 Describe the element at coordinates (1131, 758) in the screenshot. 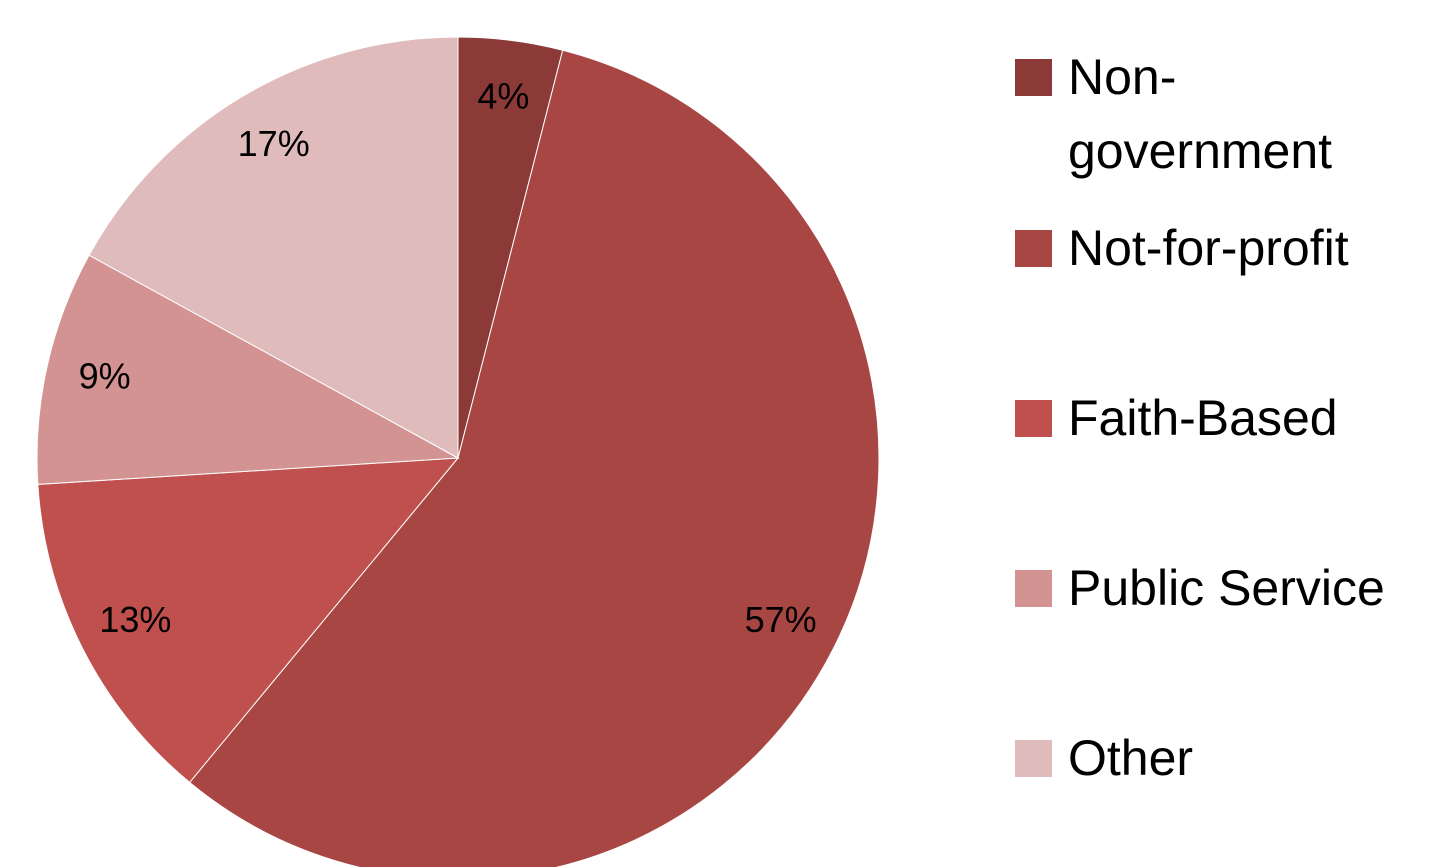

I see `legend-label: Other` at that location.